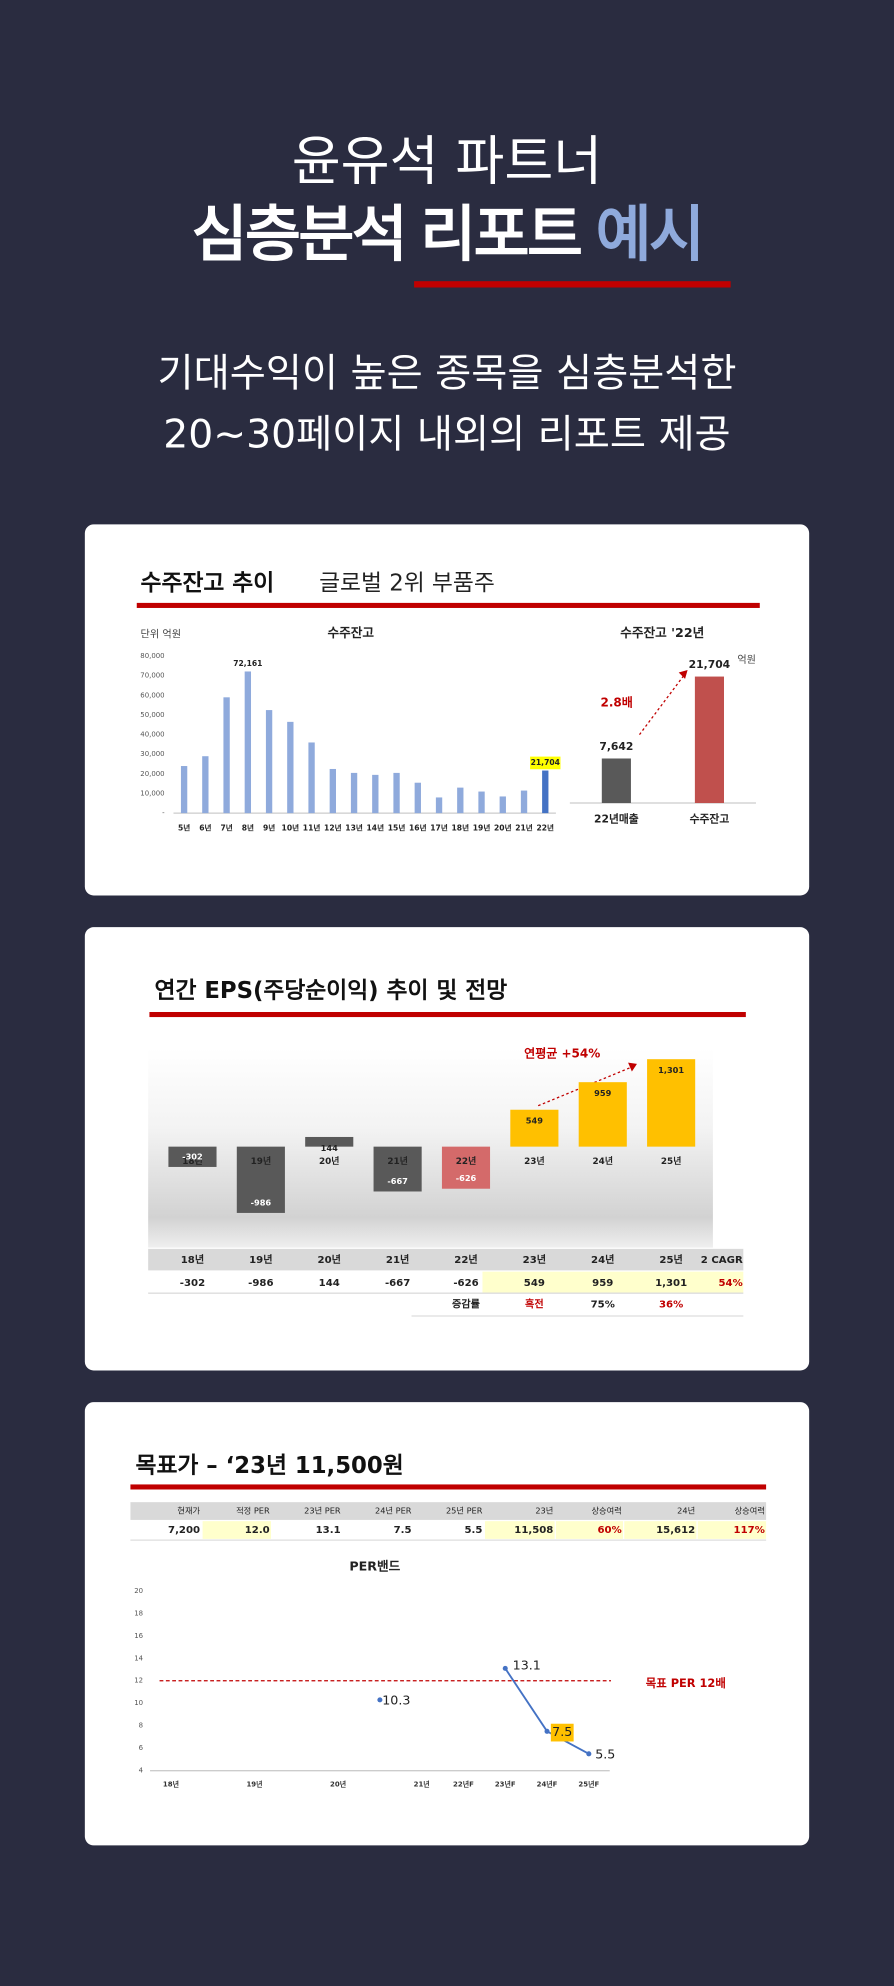 This screenshot has height=1986, width=894. What do you see at coordinates (397, 1181) in the screenshot?
I see `data-label: -667` at bounding box center [397, 1181].